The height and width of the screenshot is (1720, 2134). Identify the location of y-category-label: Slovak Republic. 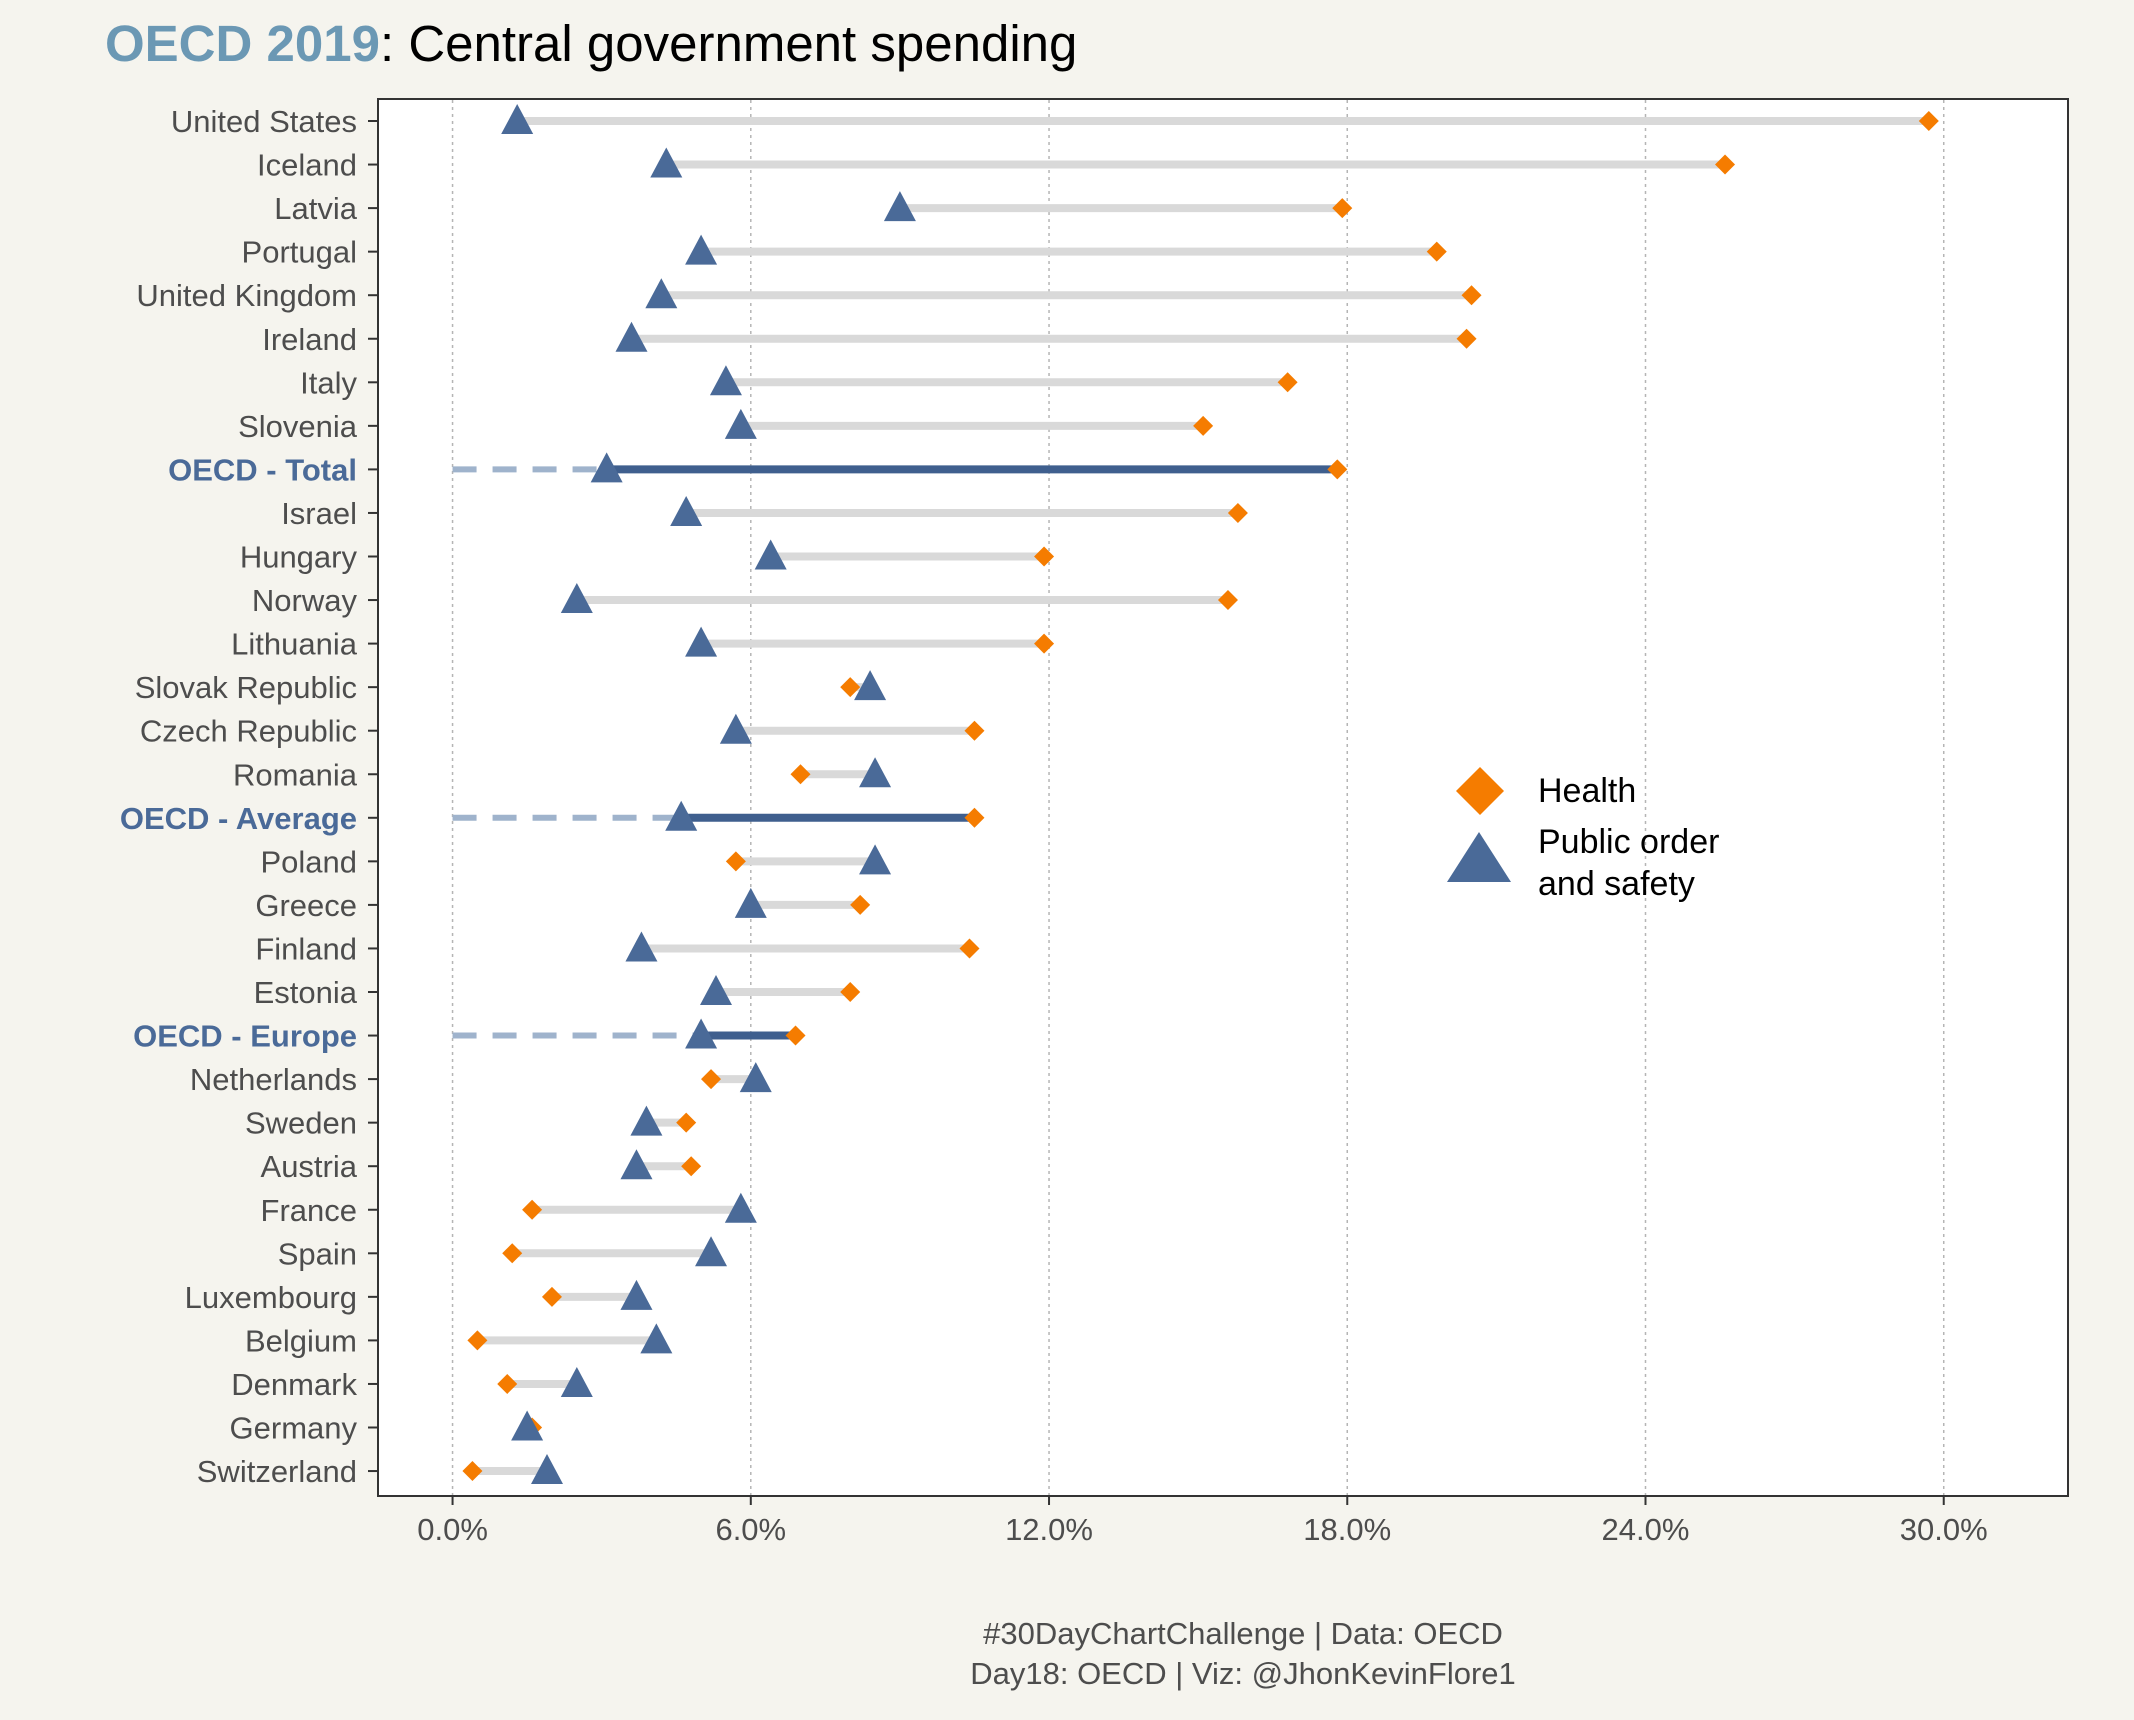
(246, 687).